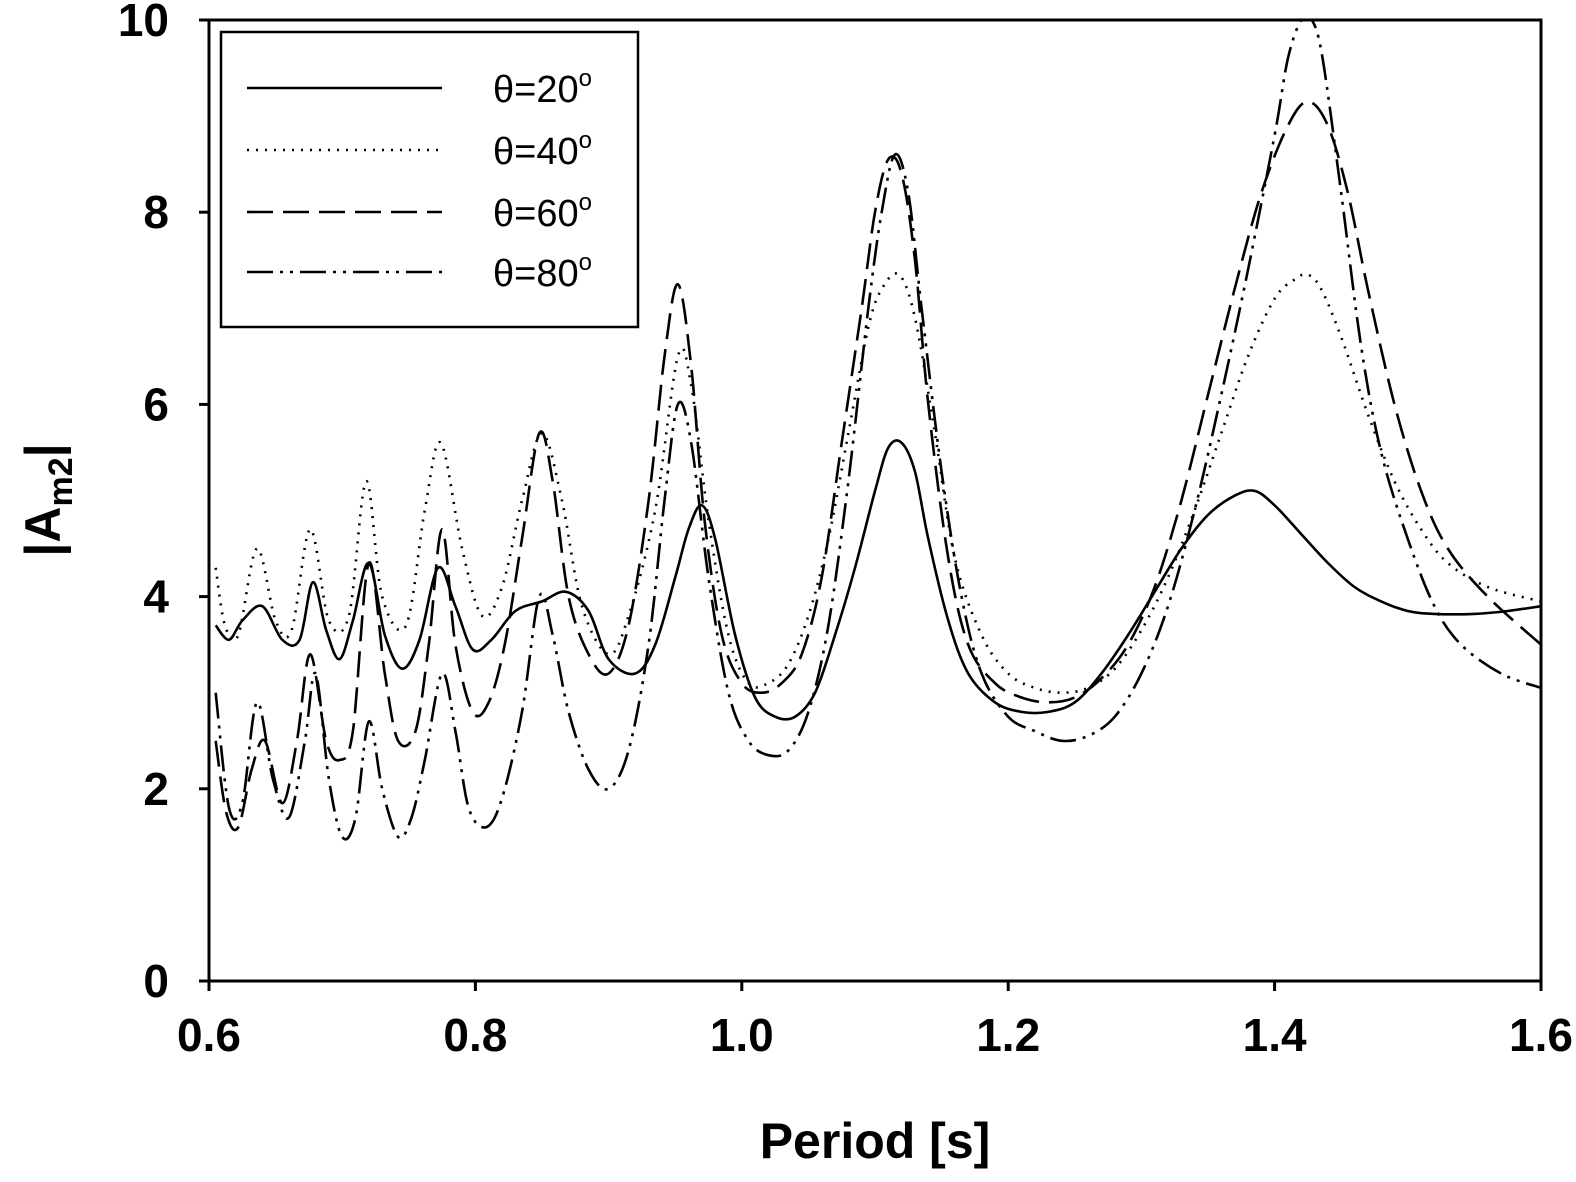 This screenshot has width=1576, height=1182. I want to click on x-tick-label: 1.4, so click(1275, 1035).